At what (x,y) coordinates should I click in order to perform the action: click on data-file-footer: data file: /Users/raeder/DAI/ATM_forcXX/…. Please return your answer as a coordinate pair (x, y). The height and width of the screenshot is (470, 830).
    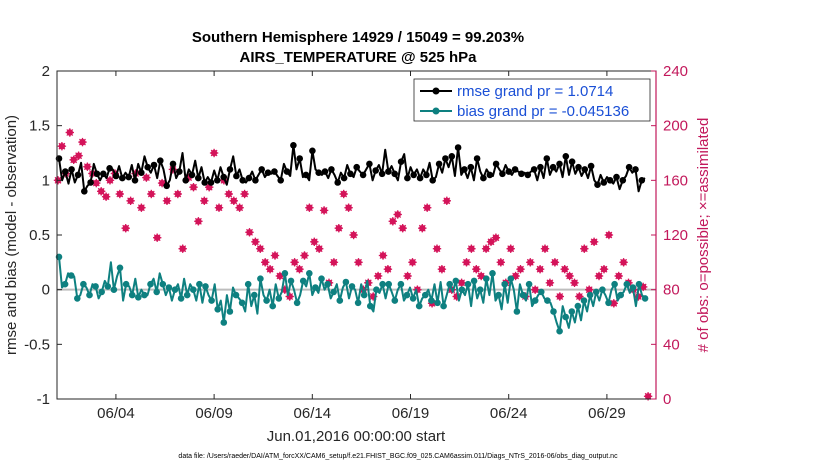
    Looking at the image, I should click on (398, 456).